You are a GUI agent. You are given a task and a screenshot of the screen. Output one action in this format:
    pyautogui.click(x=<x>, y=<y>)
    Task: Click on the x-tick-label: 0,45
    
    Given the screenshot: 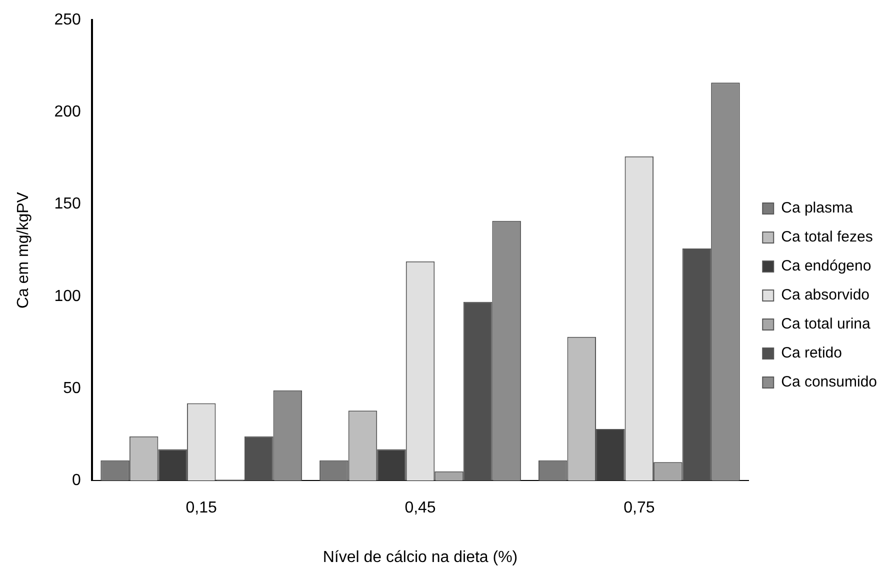 What is the action you would take?
    pyautogui.click(x=420, y=508)
    